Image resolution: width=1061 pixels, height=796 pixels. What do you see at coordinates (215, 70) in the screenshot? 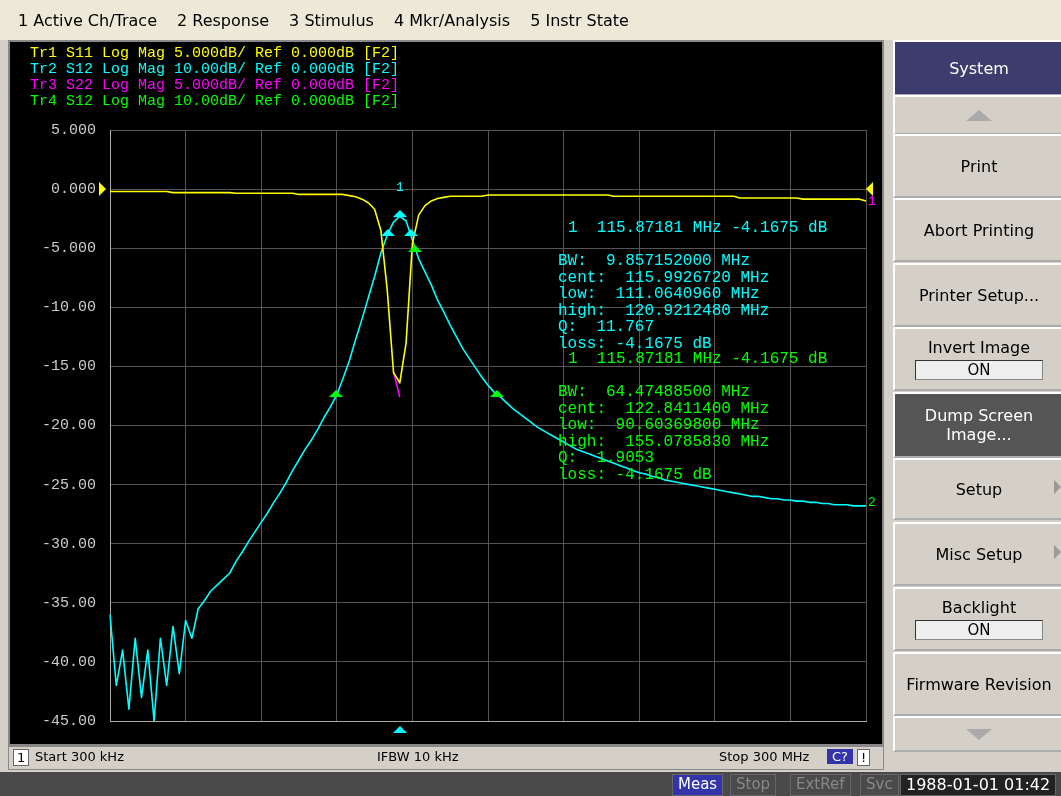
I see `text: Tr2 S12 Log Mag 10.00dB/ Ref 0.000dB [F2]` at bounding box center [215, 70].